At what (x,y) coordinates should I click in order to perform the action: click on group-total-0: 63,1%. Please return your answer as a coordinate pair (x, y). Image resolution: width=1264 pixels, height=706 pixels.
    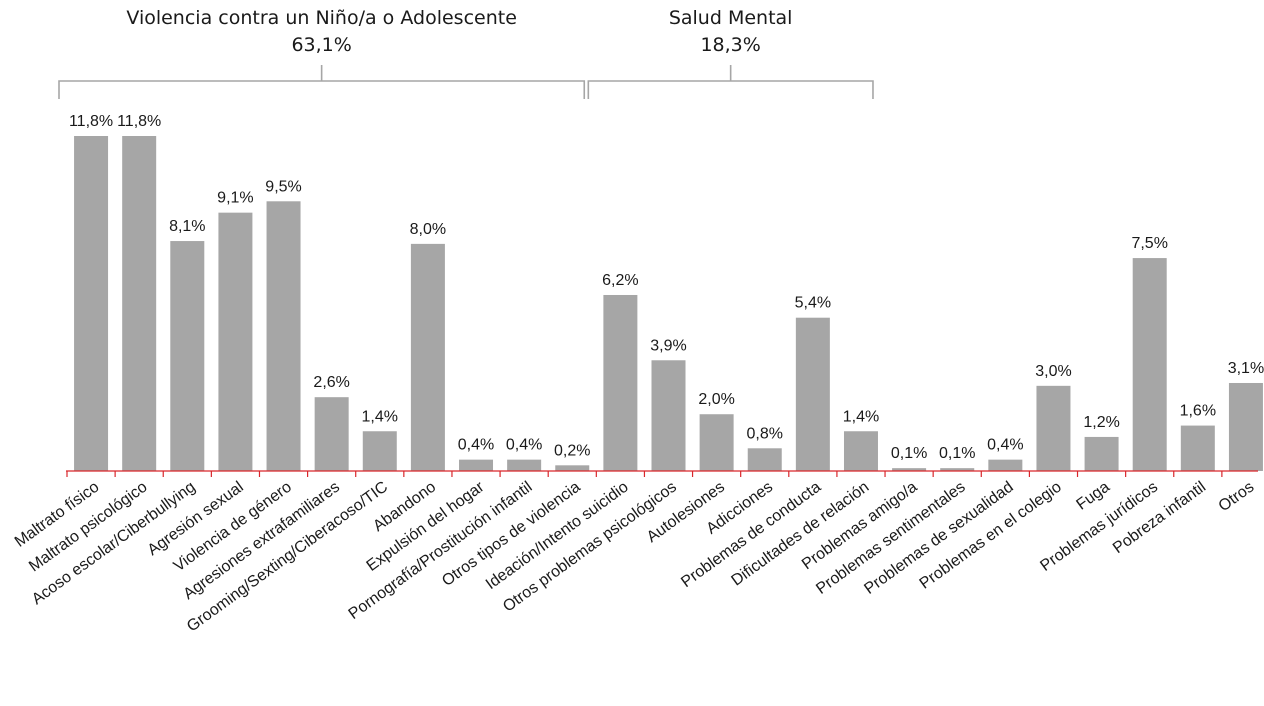
    Looking at the image, I should click on (321, 45).